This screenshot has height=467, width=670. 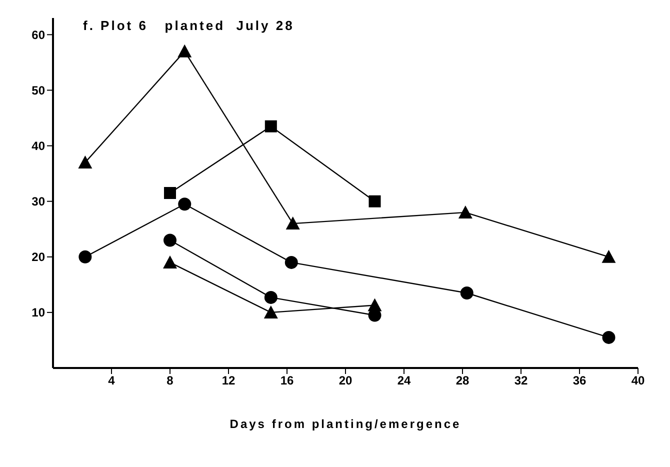 I want to click on y-tick-label: 10, so click(x=39, y=313).